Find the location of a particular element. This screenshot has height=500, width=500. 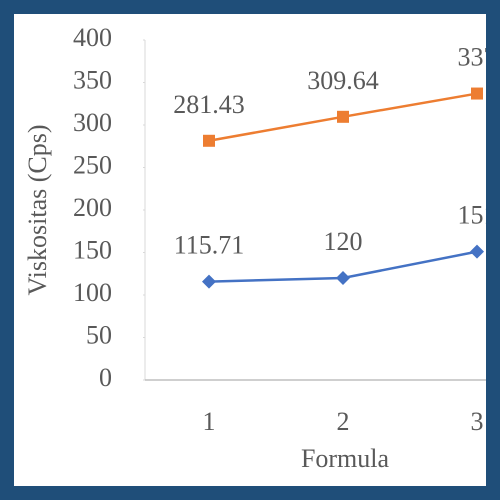

data-label: 337 is located at coordinates (472, 57).